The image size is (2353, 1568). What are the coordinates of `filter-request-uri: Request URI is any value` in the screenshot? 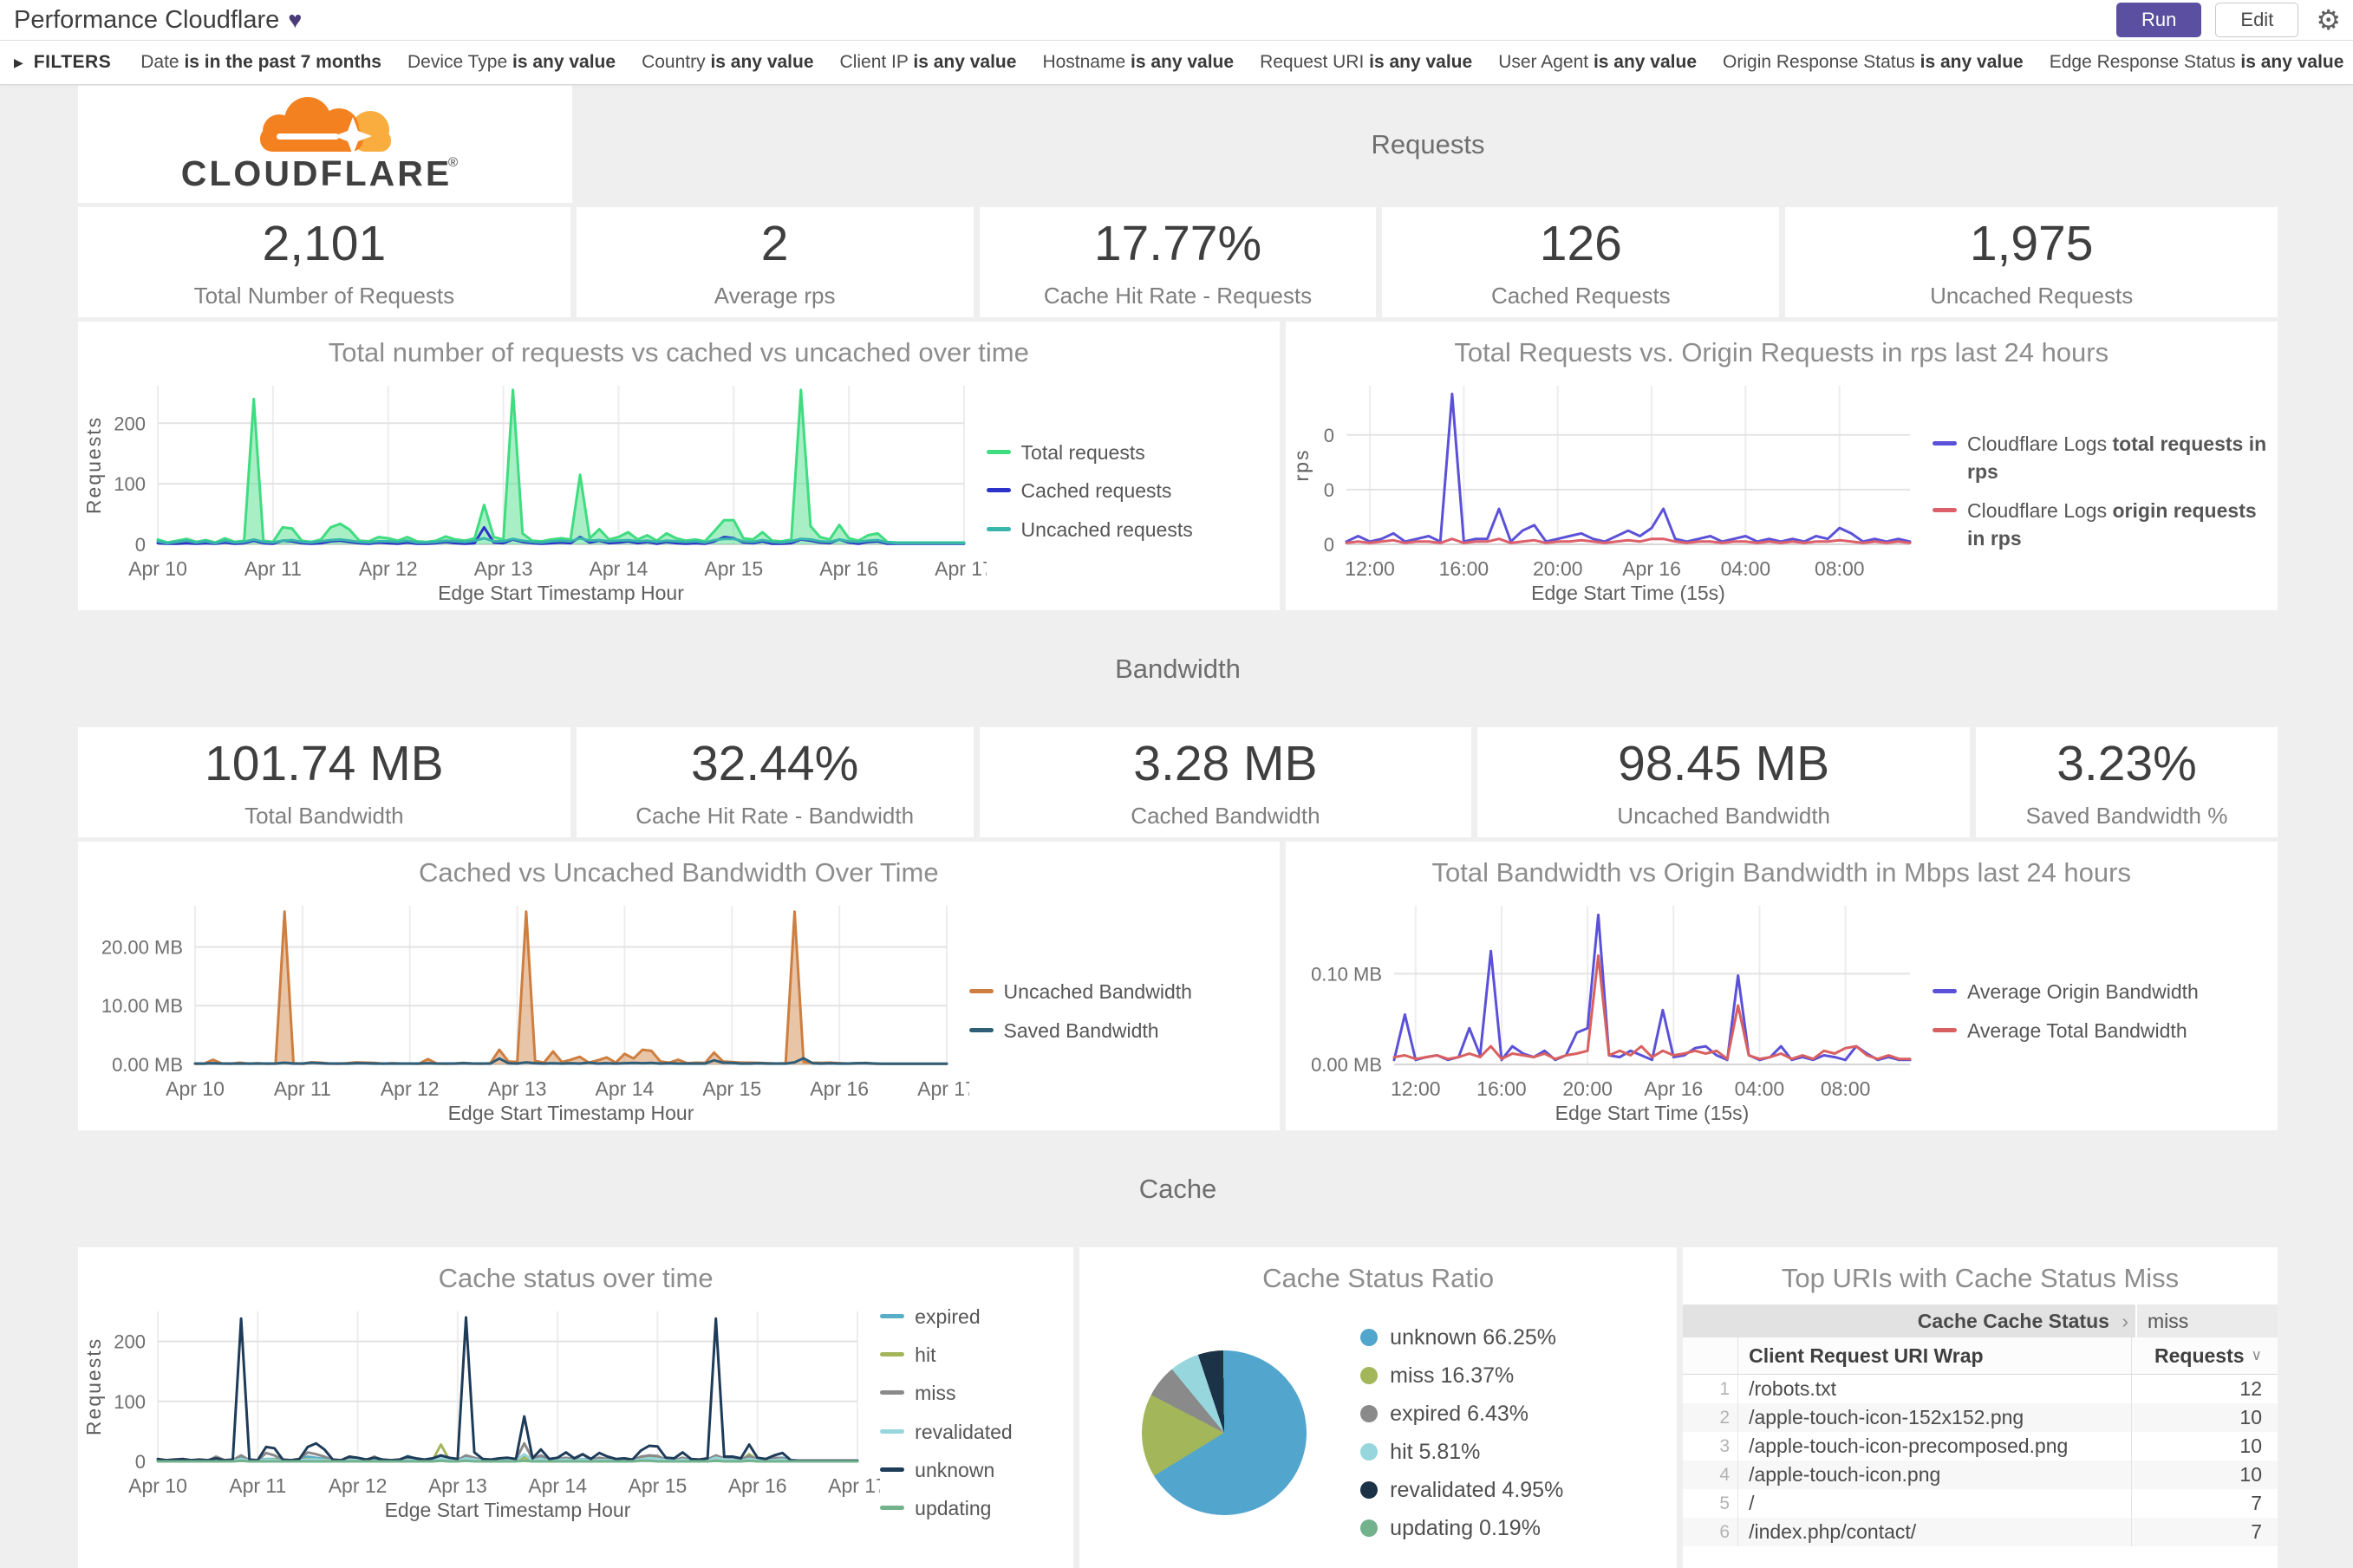 It's located at (1366, 62).